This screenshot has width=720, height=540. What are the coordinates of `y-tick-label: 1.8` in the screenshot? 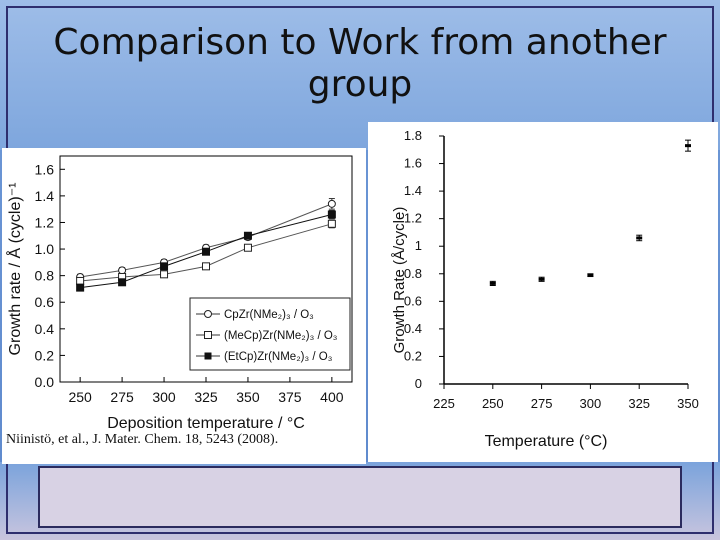 It's located at (413, 135).